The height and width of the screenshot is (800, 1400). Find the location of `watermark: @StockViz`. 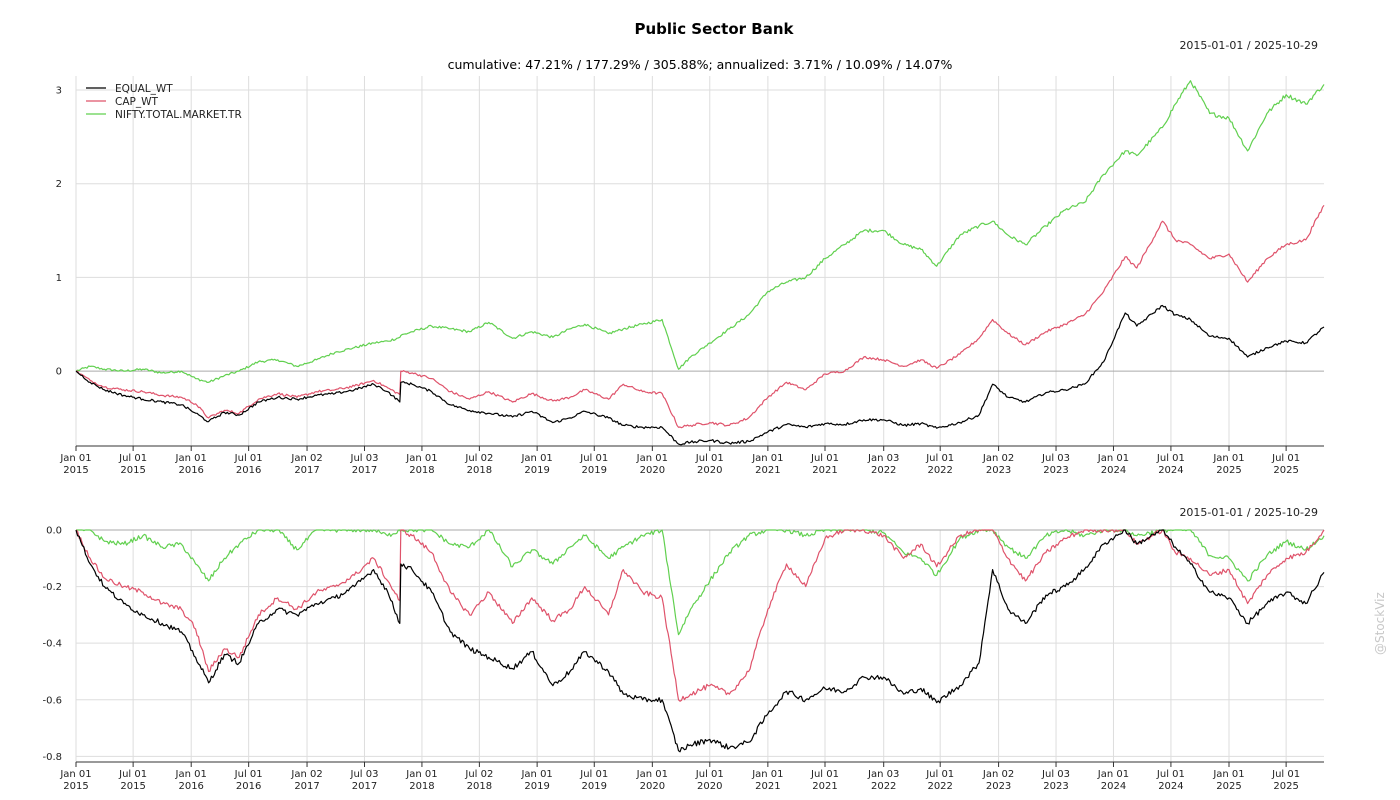

watermark: @StockViz is located at coordinates (1380, 623).